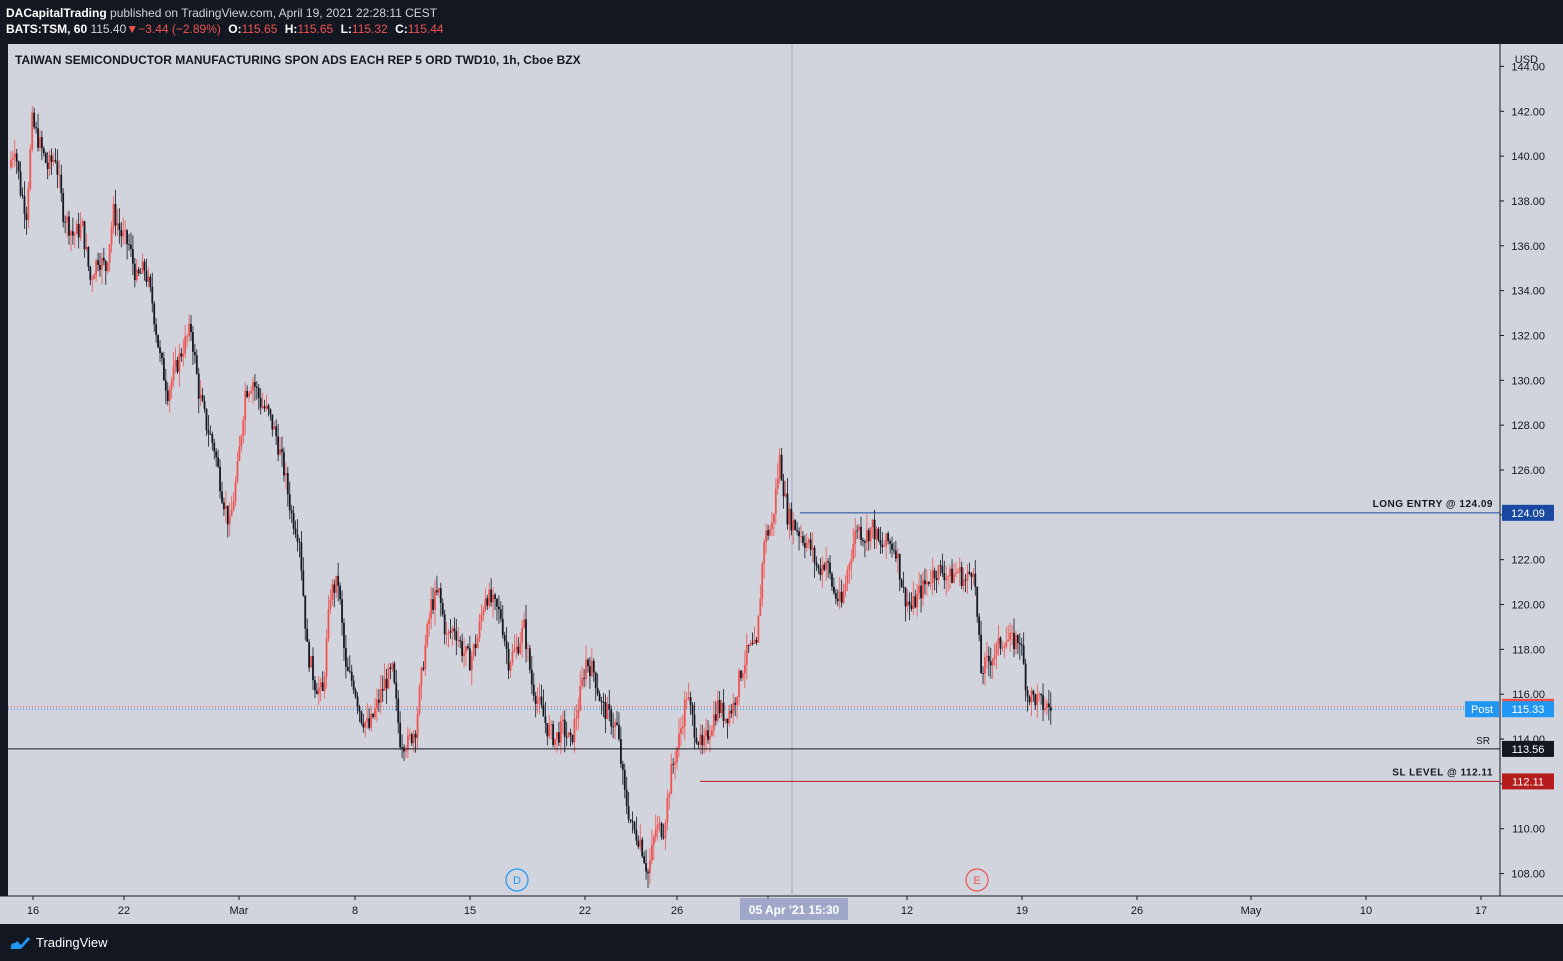  I want to click on author-name: DACapitalTrading, so click(56, 13).